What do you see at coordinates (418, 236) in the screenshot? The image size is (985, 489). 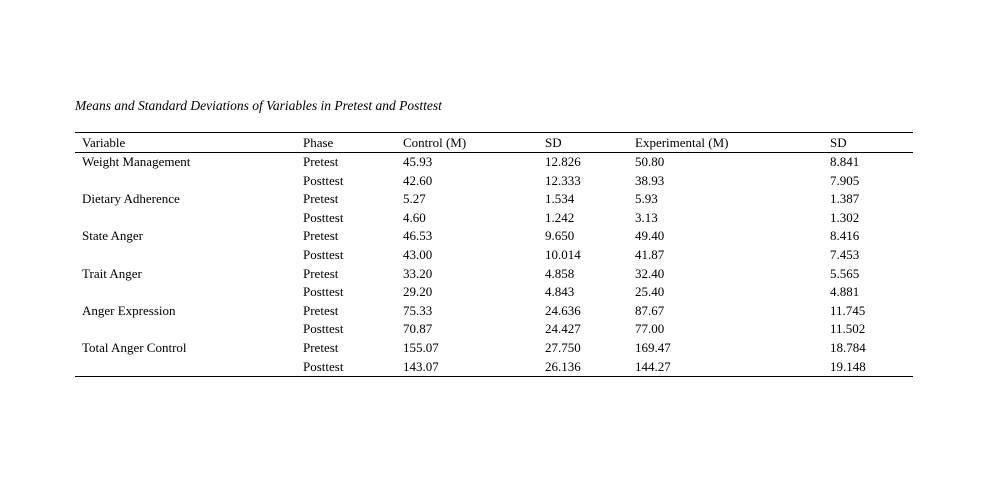 I see `control-mean-cell: 46.53` at bounding box center [418, 236].